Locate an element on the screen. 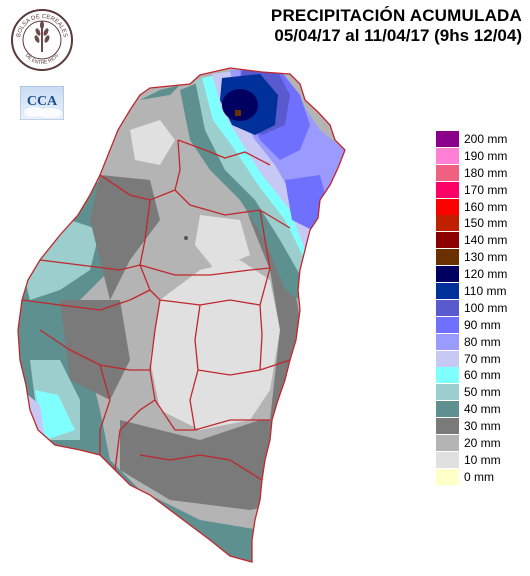 This screenshot has width=530, height=576. band-90mm-east is located at coordinates (306, 202).